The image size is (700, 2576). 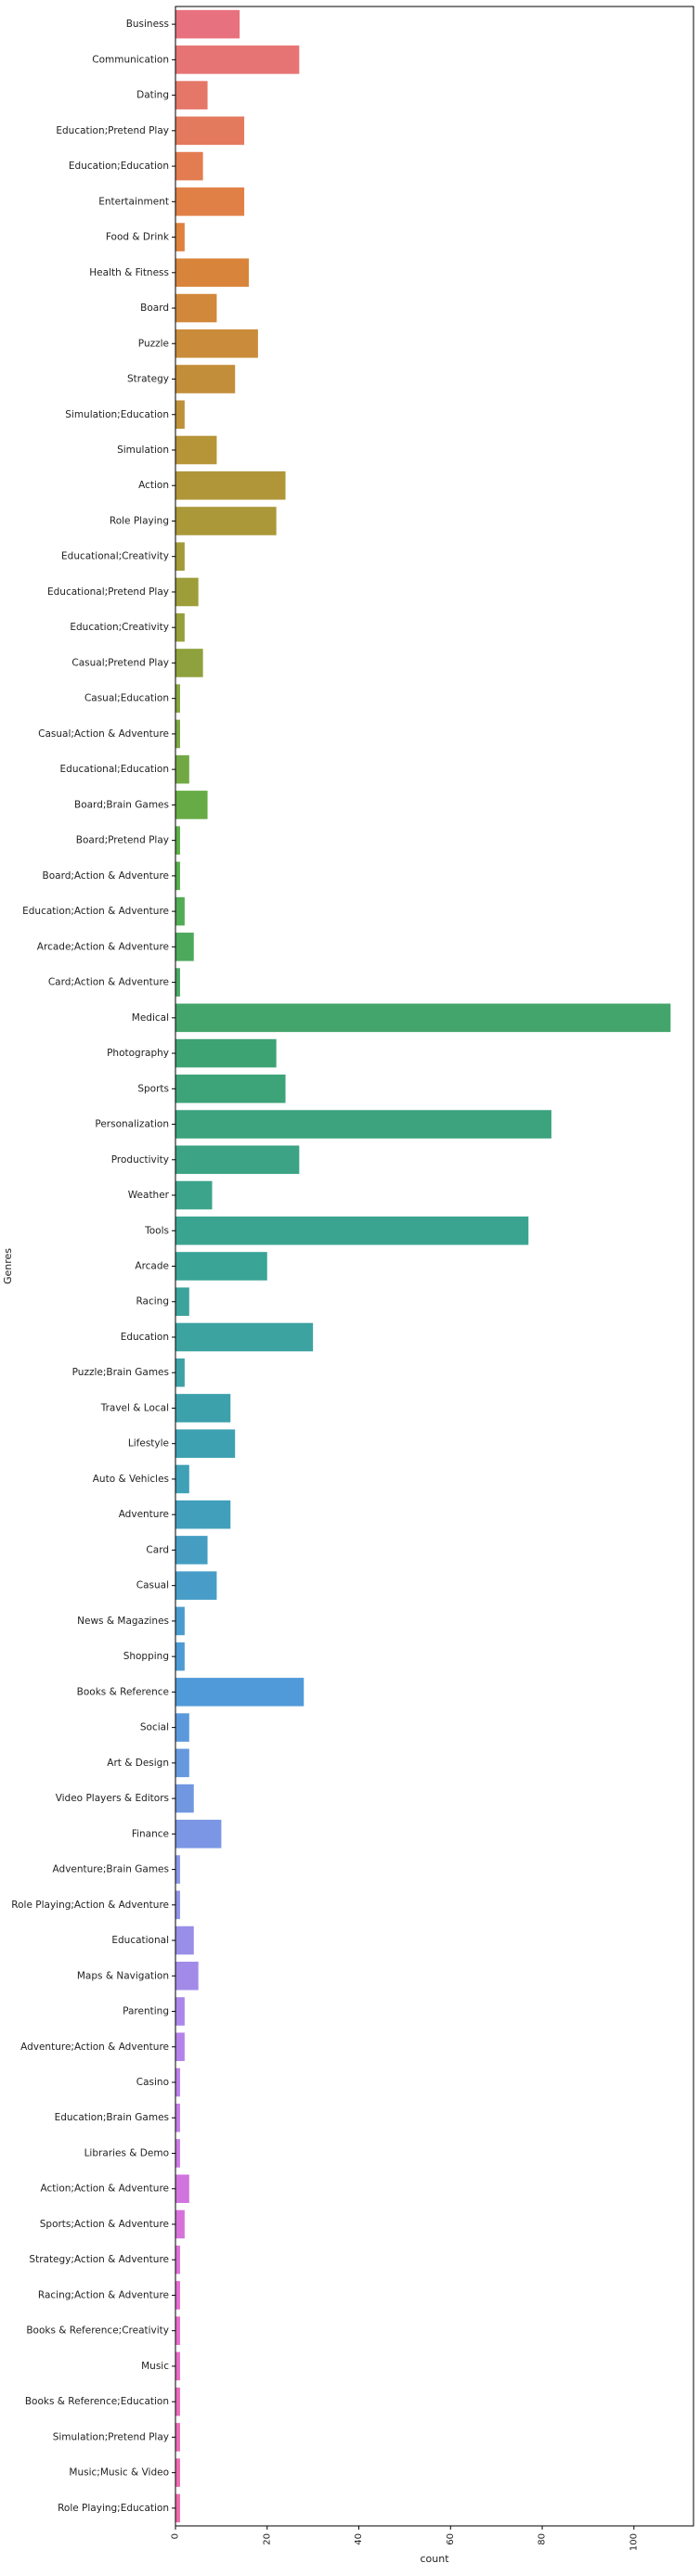 What do you see at coordinates (121, 1373) in the screenshot?
I see `y-tick-label: Puzzle;Brain Games` at bounding box center [121, 1373].